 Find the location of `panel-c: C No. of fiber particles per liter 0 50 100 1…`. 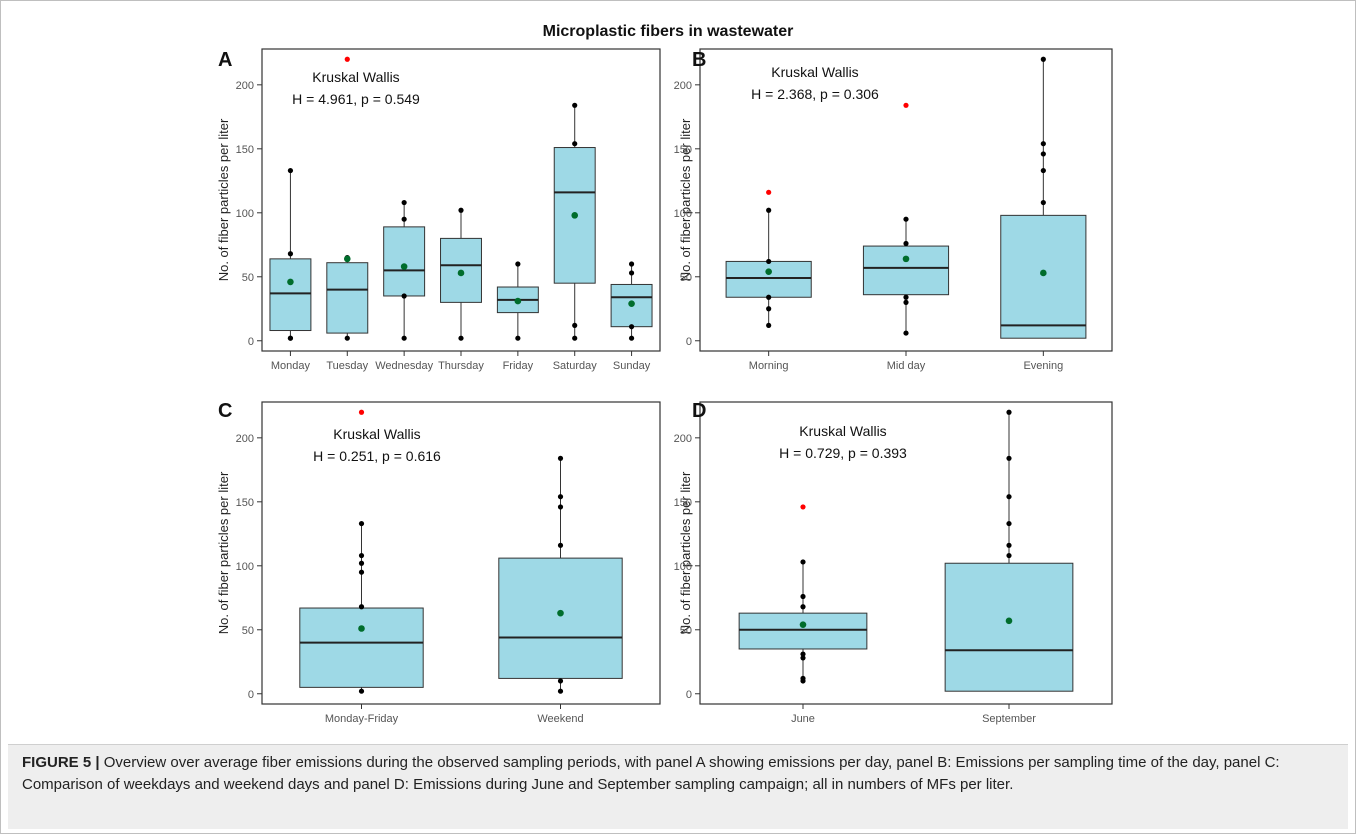

panel-c: C No. of fiber particles per liter 0 50 100 1… is located at coordinates (438, 562).